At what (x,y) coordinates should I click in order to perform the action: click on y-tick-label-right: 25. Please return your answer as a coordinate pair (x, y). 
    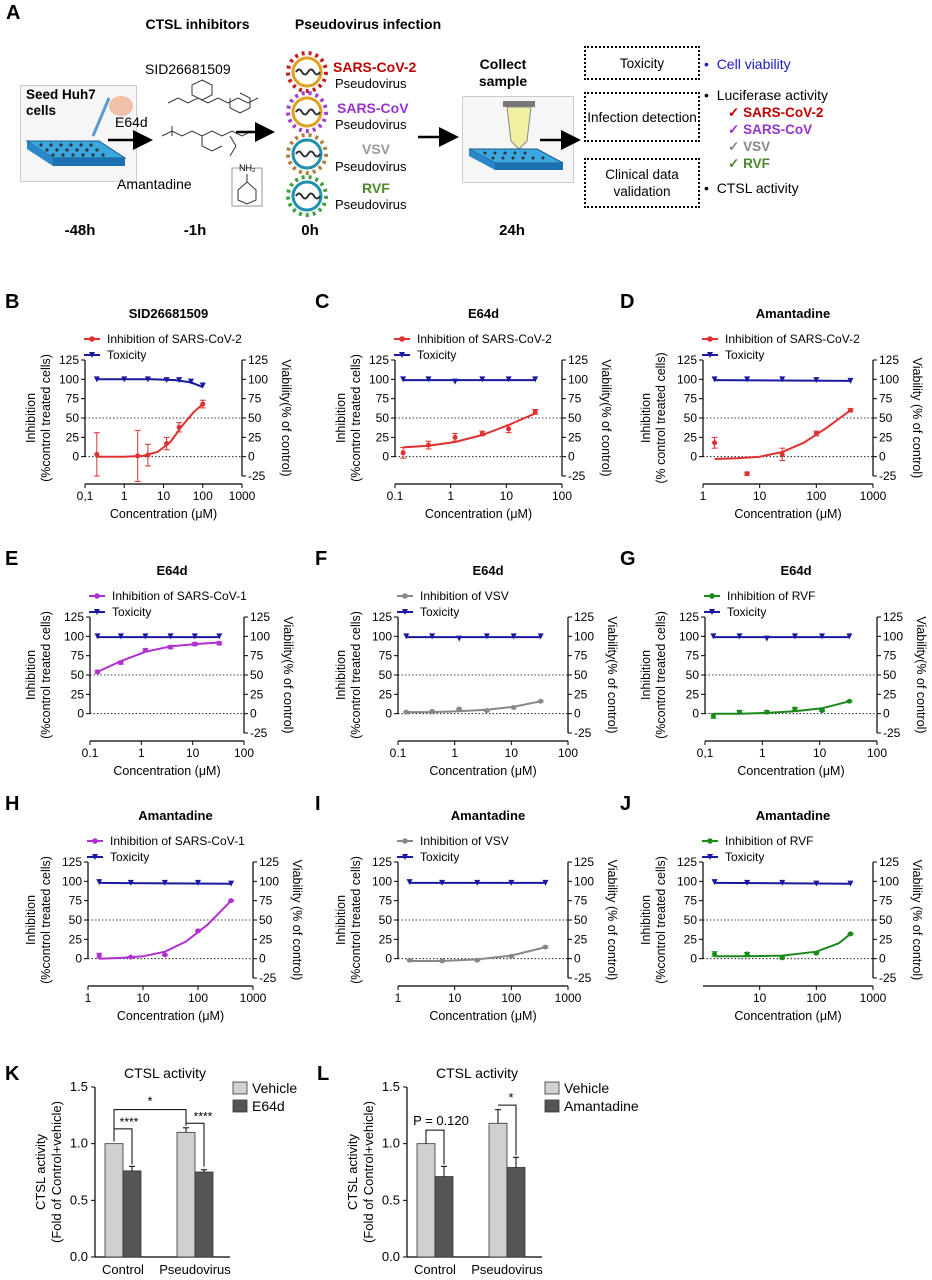
    Looking at the image, I should click on (581, 939).